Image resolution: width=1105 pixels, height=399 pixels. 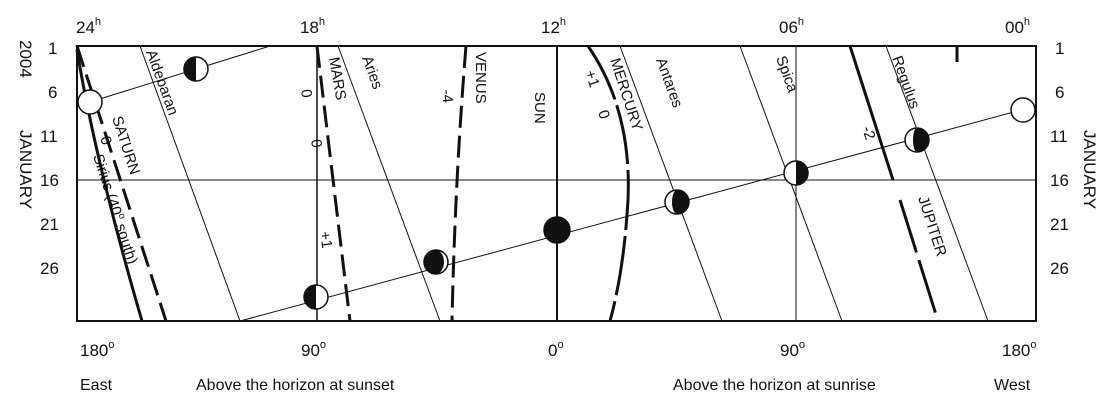 What do you see at coordinates (774, 385) in the screenshot?
I see `footer-sunrise: Above the horizon at sunrise` at bounding box center [774, 385].